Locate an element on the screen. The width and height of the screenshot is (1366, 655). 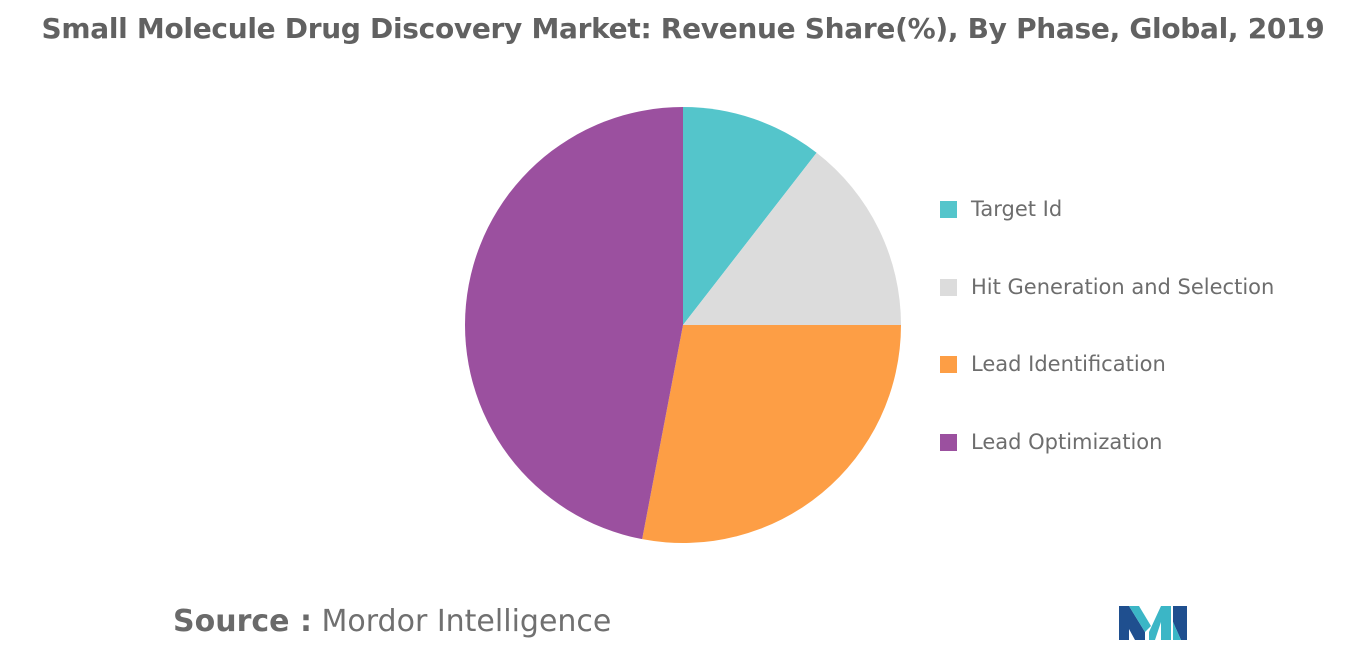
legend-item-lead-optimization: Lead Optimization is located at coordinates (1051, 442).